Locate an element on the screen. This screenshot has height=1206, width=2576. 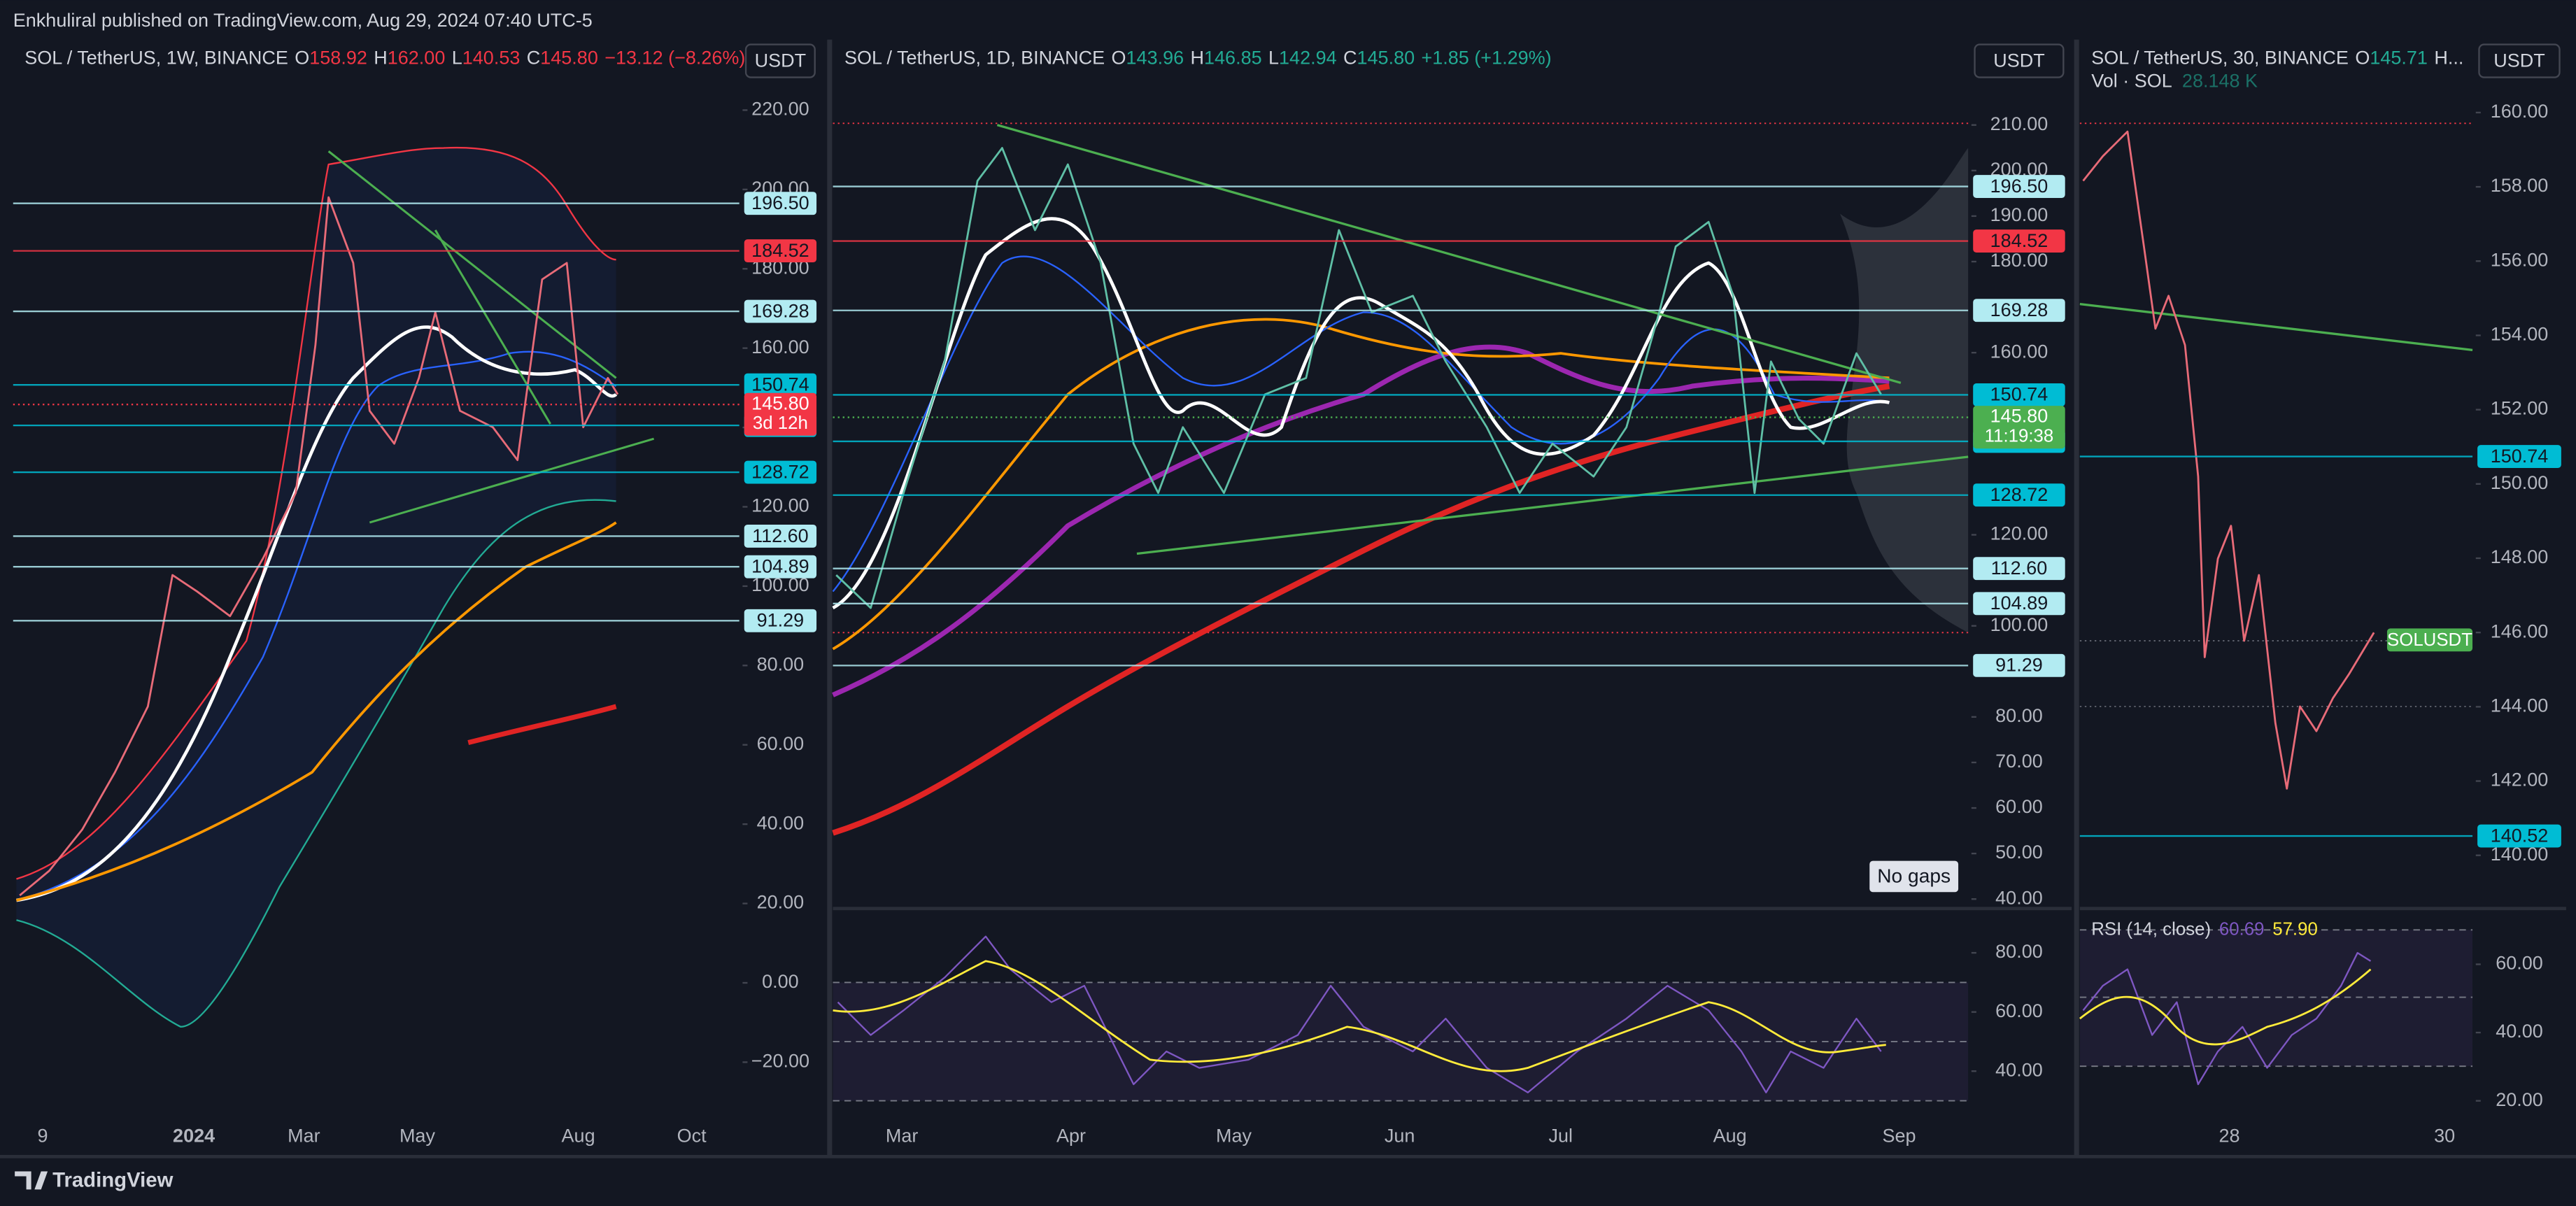
x-tick-label: Jul is located at coordinates (1561, 1135).